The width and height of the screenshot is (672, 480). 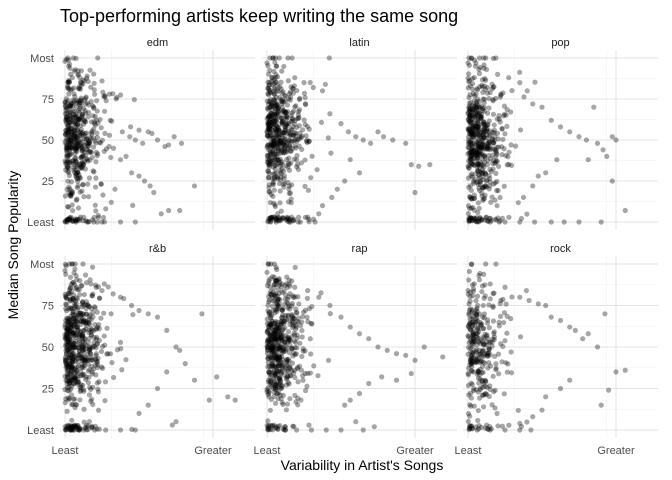 I want to click on facet-panel-latin: latin, so click(x=359, y=133).